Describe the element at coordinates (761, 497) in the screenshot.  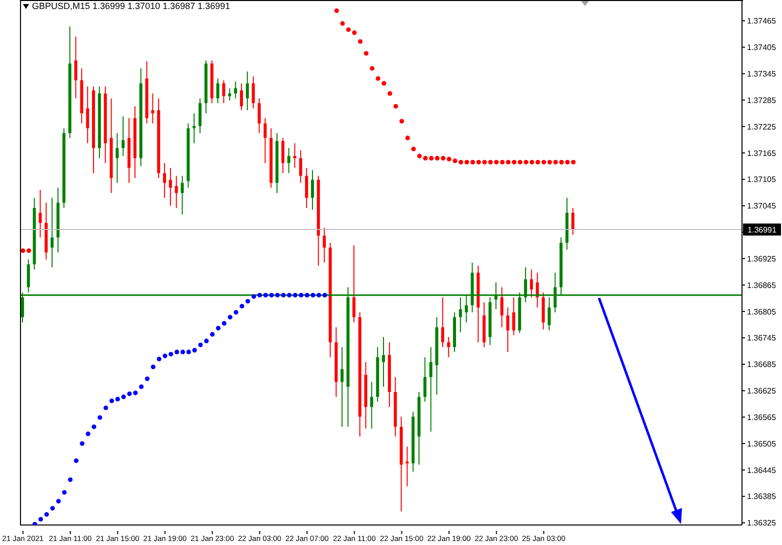
I see `y-tick-label: 1.36385` at that location.